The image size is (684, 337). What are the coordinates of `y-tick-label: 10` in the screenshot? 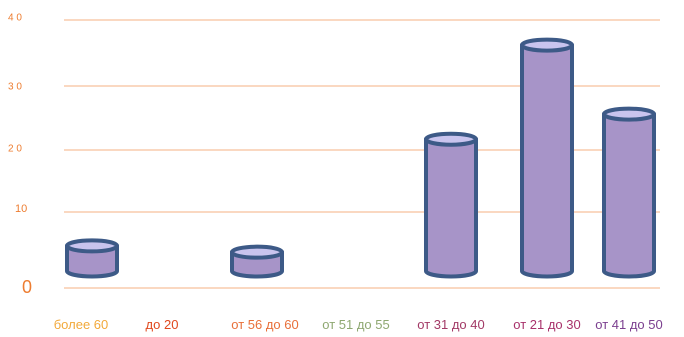 It's located at (21, 209).